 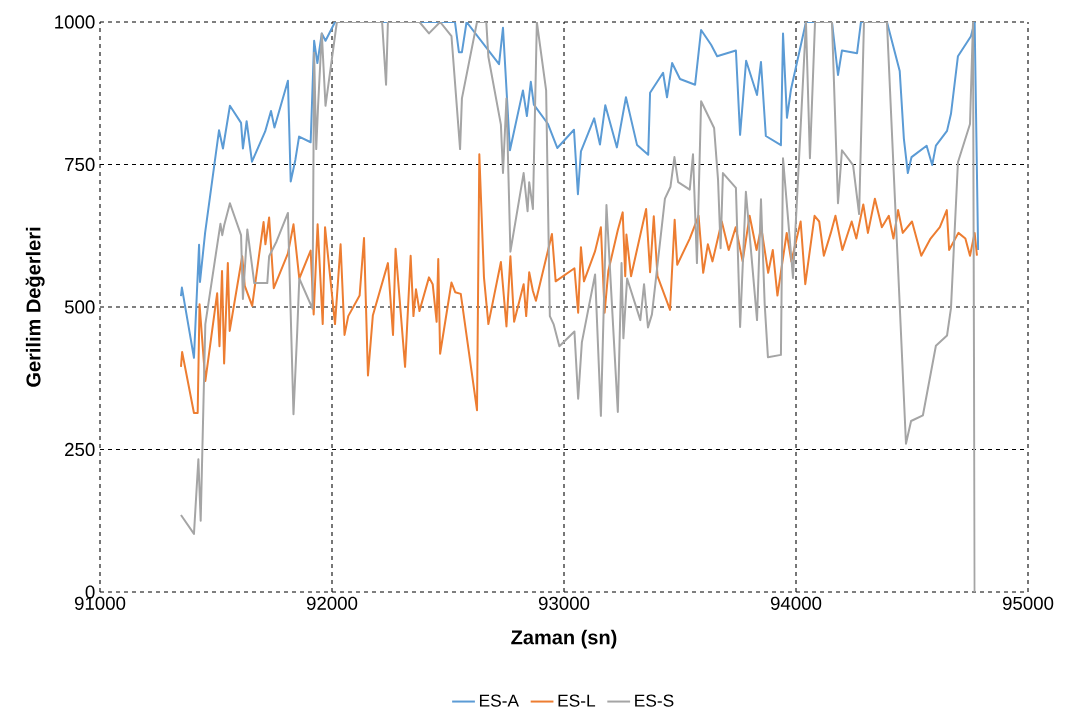 What do you see at coordinates (499, 700) in the screenshot?
I see `legend-label: ES-A` at bounding box center [499, 700].